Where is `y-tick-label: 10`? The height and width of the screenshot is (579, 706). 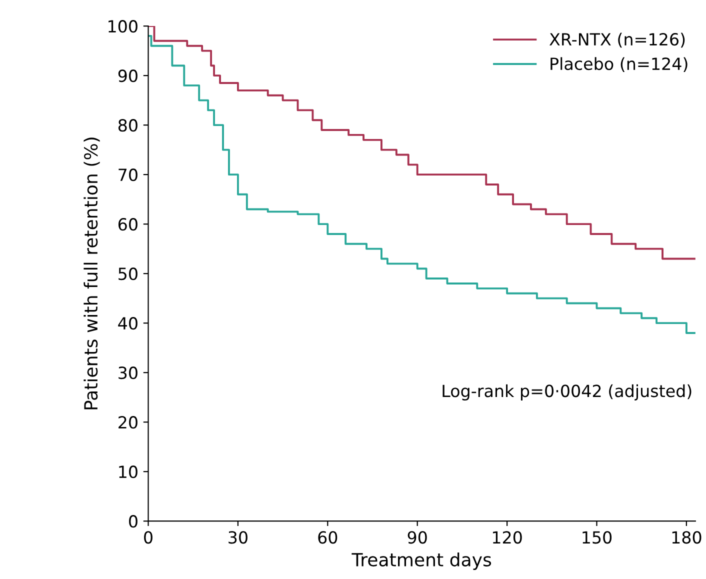
y-tick-label: 10 is located at coordinates (128, 472).